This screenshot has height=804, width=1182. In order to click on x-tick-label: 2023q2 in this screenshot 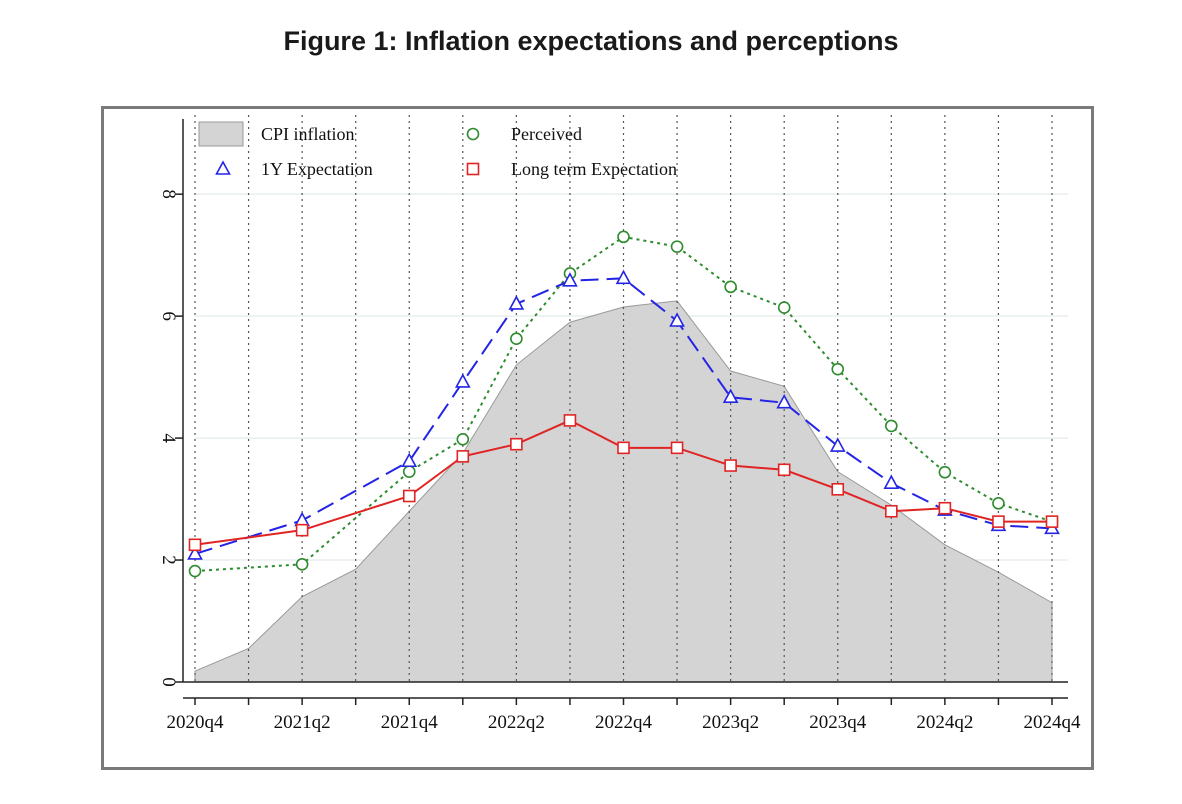, I will do `click(730, 722)`.